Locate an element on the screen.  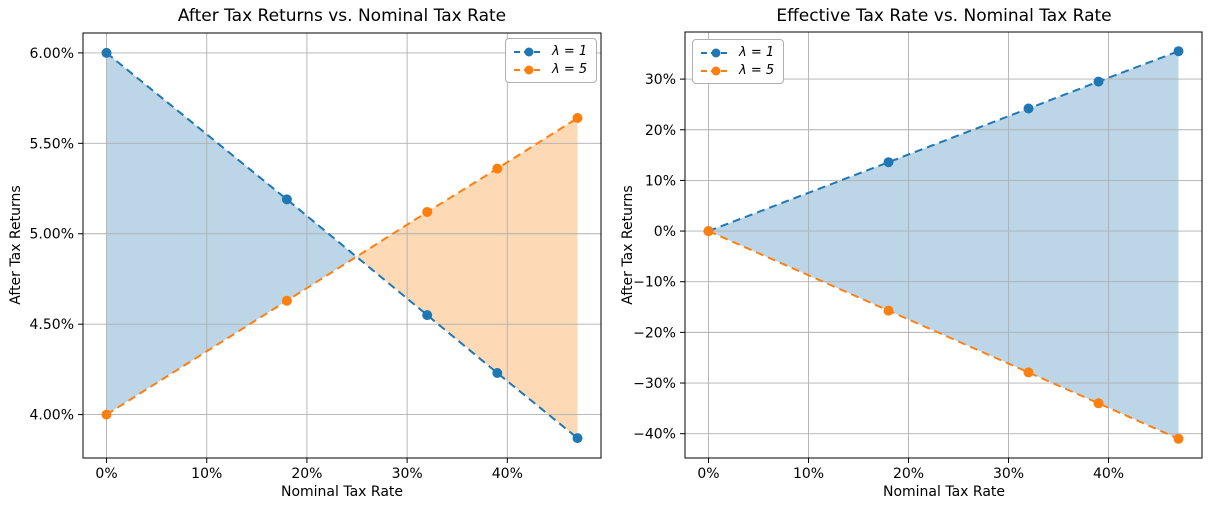
y-tick-label: 30% is located at coordinates (660, 80).